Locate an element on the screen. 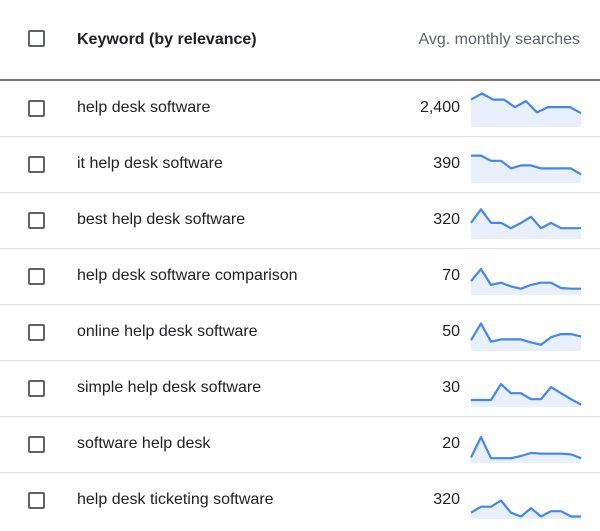 Image resolution: width=600 pixels, height=531 pixels. table-row: software help desk 20 is located at coordinates (300, 445).